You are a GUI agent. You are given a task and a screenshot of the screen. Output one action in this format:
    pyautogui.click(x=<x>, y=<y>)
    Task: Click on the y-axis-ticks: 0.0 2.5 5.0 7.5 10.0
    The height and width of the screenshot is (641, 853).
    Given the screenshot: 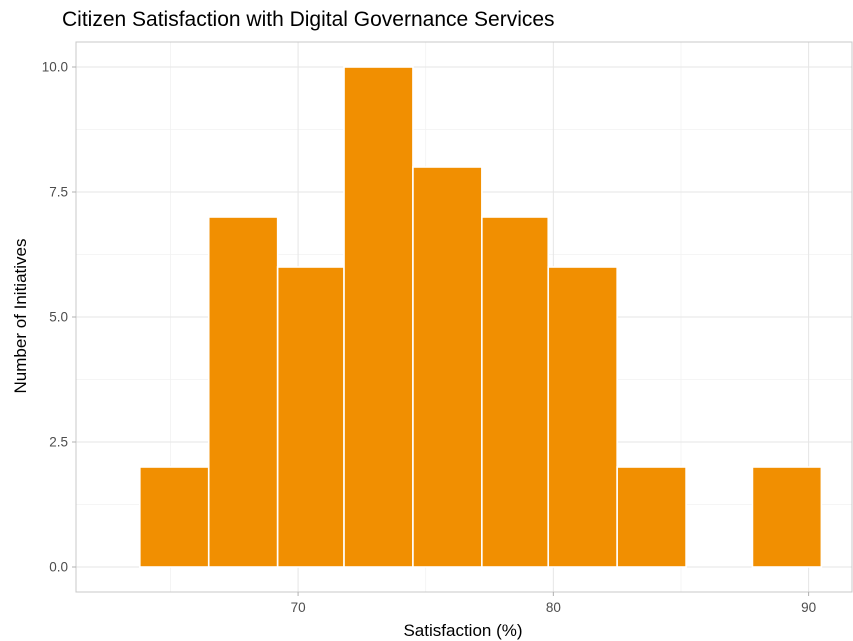 What is the action you would take?
    pyautogui.click(x=59, y=317)
    